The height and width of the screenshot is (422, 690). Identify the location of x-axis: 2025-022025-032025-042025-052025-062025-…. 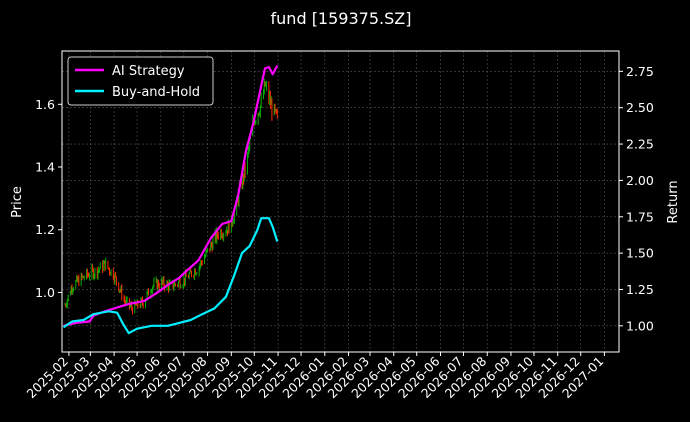
(315, 376).